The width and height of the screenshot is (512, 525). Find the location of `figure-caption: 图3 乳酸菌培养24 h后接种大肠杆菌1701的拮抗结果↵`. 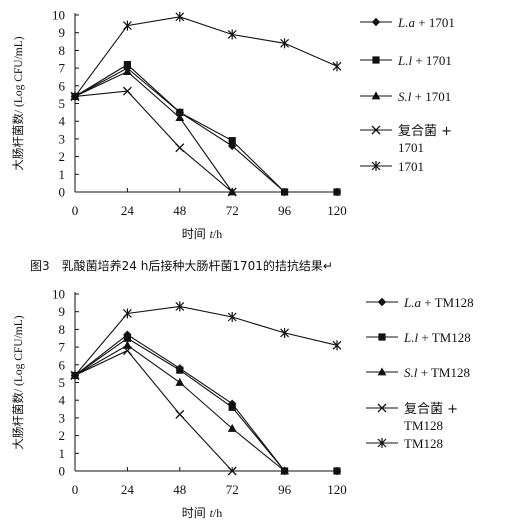

figure-caption: 图3 乳酸菌培养24 h后接种大肠杆菌1701的拮抗结果↵ is located at coordinates (181, 265).